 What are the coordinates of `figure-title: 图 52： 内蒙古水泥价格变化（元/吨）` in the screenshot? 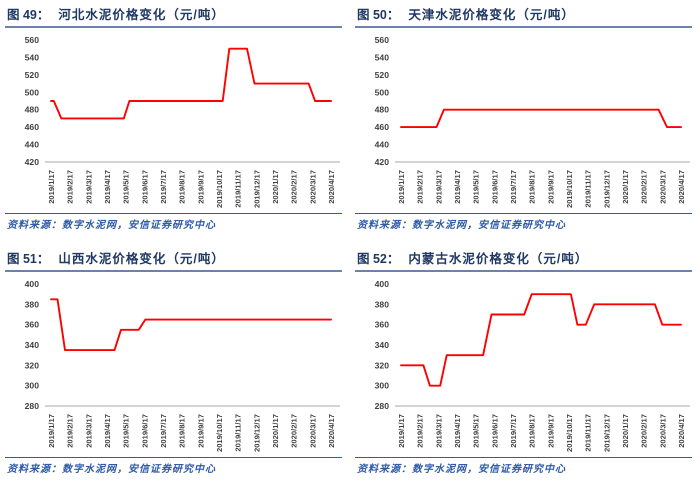 It's located at (523, 259).